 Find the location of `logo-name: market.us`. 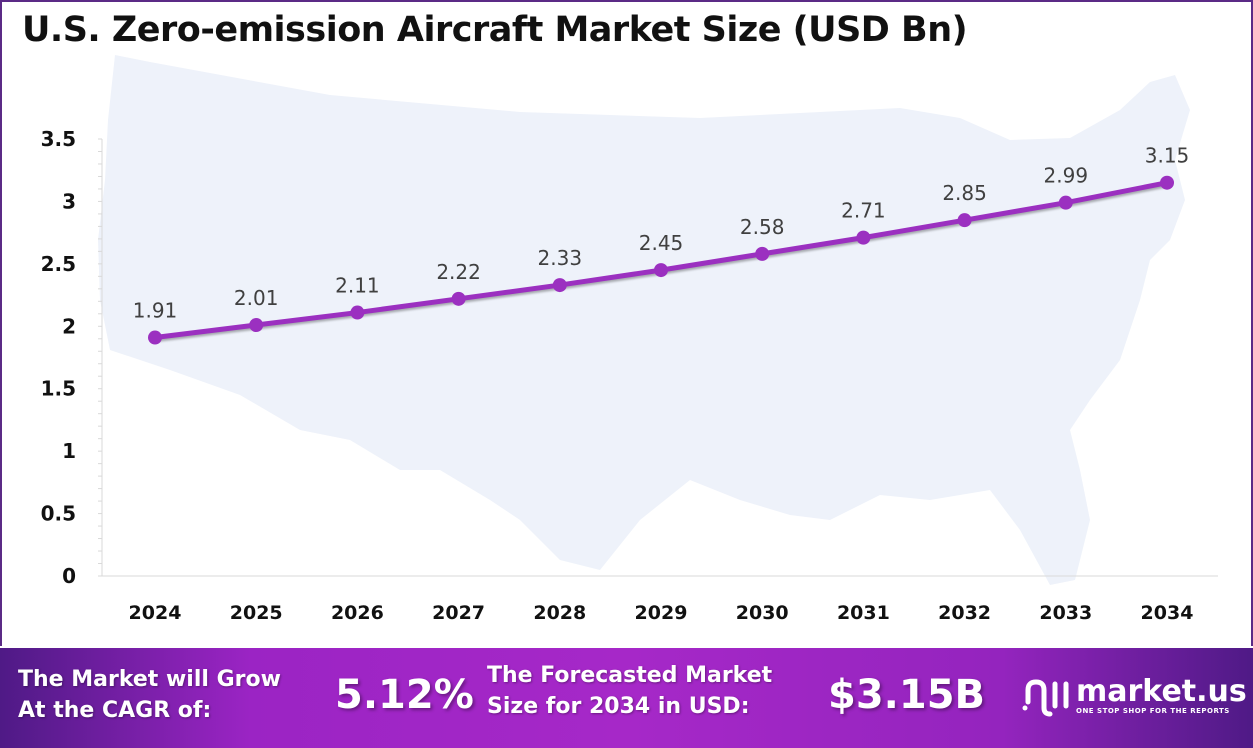

logo-name: market.us is located at coordinates (1161, 691).